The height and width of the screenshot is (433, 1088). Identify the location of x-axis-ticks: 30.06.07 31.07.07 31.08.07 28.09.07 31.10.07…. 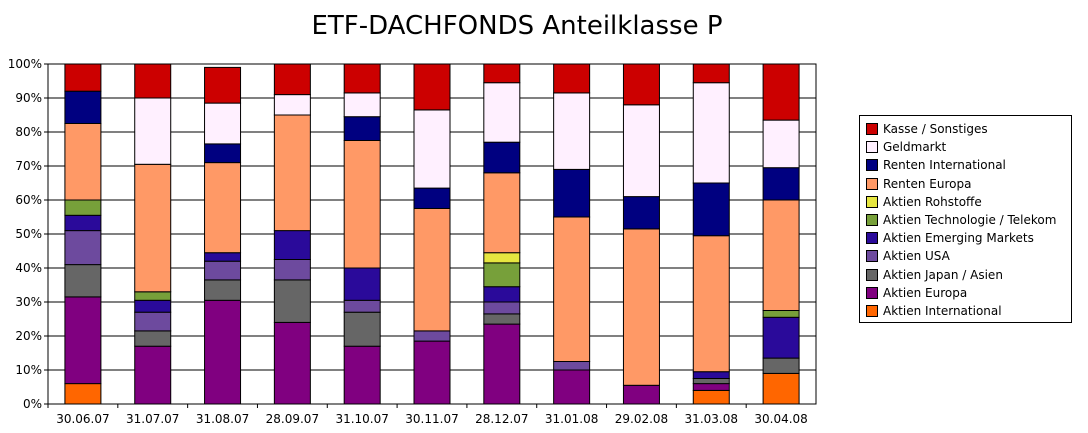
(427, 415).